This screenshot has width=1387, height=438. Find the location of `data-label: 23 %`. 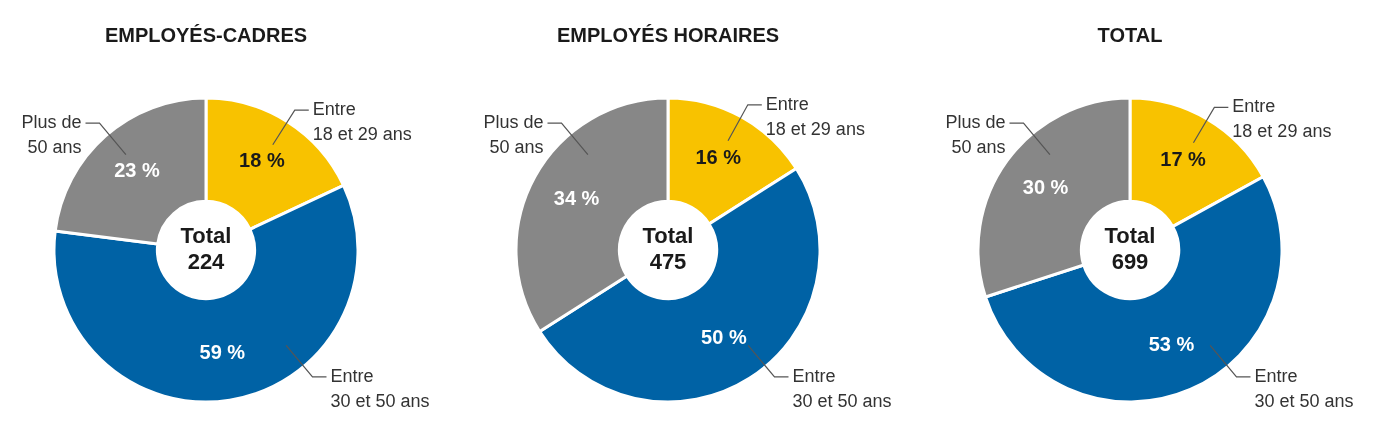

data-label: 23 % is located at coordinates (137, 170).